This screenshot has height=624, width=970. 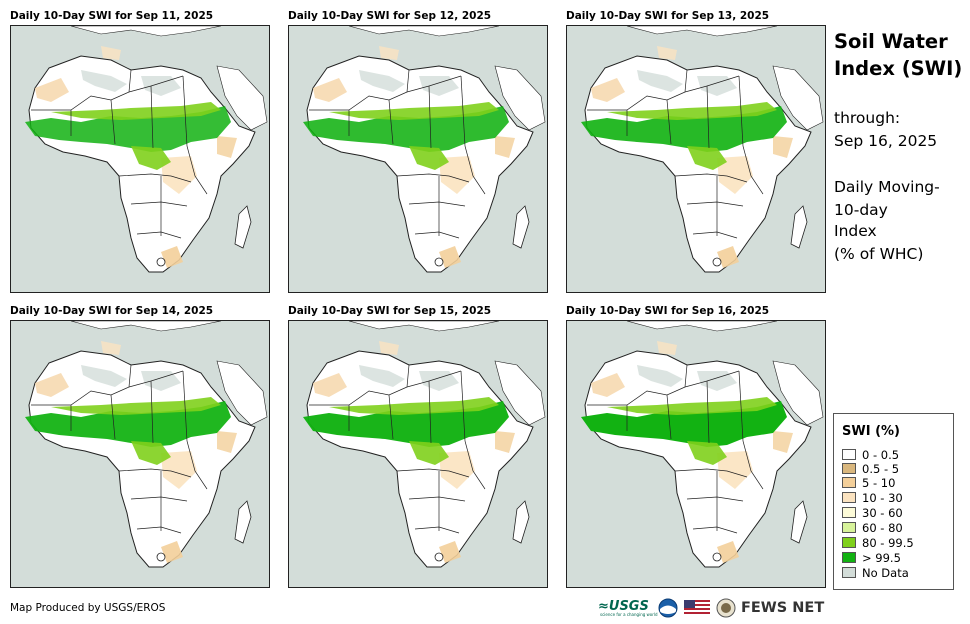 I want to click on through-date: Sep 16, 2025, so click(x=886, y=141).